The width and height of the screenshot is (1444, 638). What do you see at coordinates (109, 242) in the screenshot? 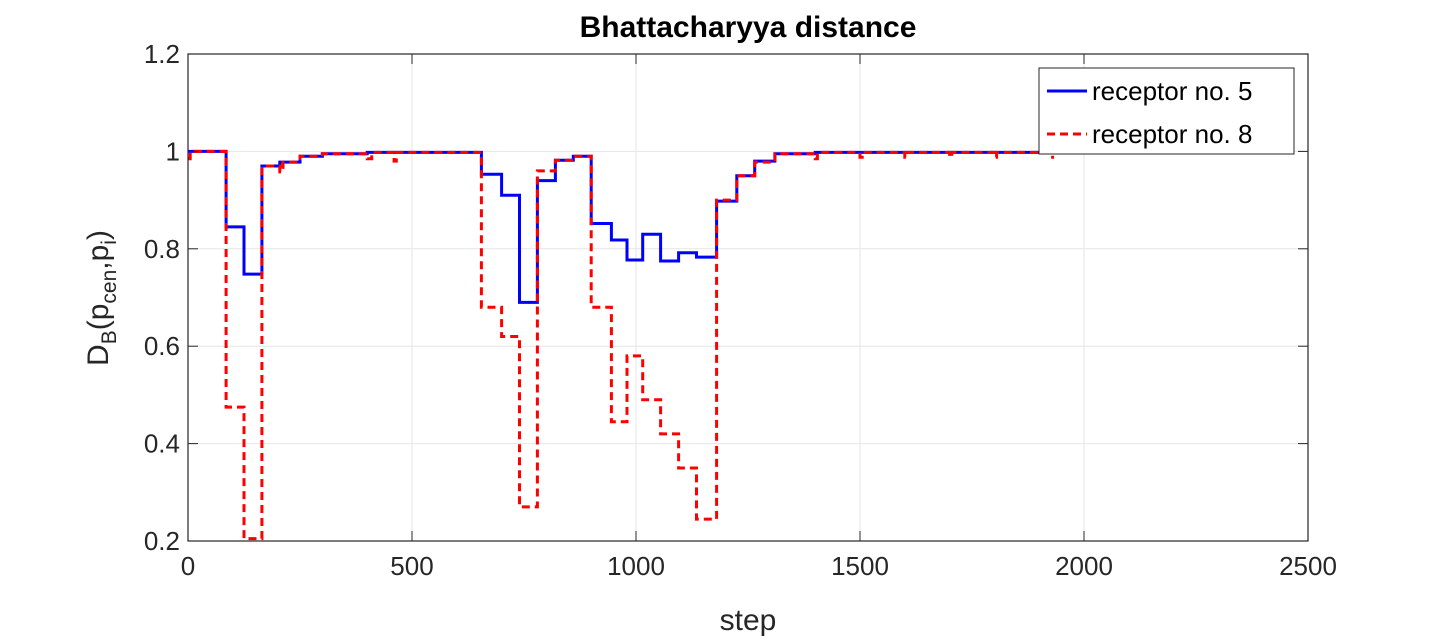
I see `y-axis-label-sub-i: i` at bounding box center [109, 242].